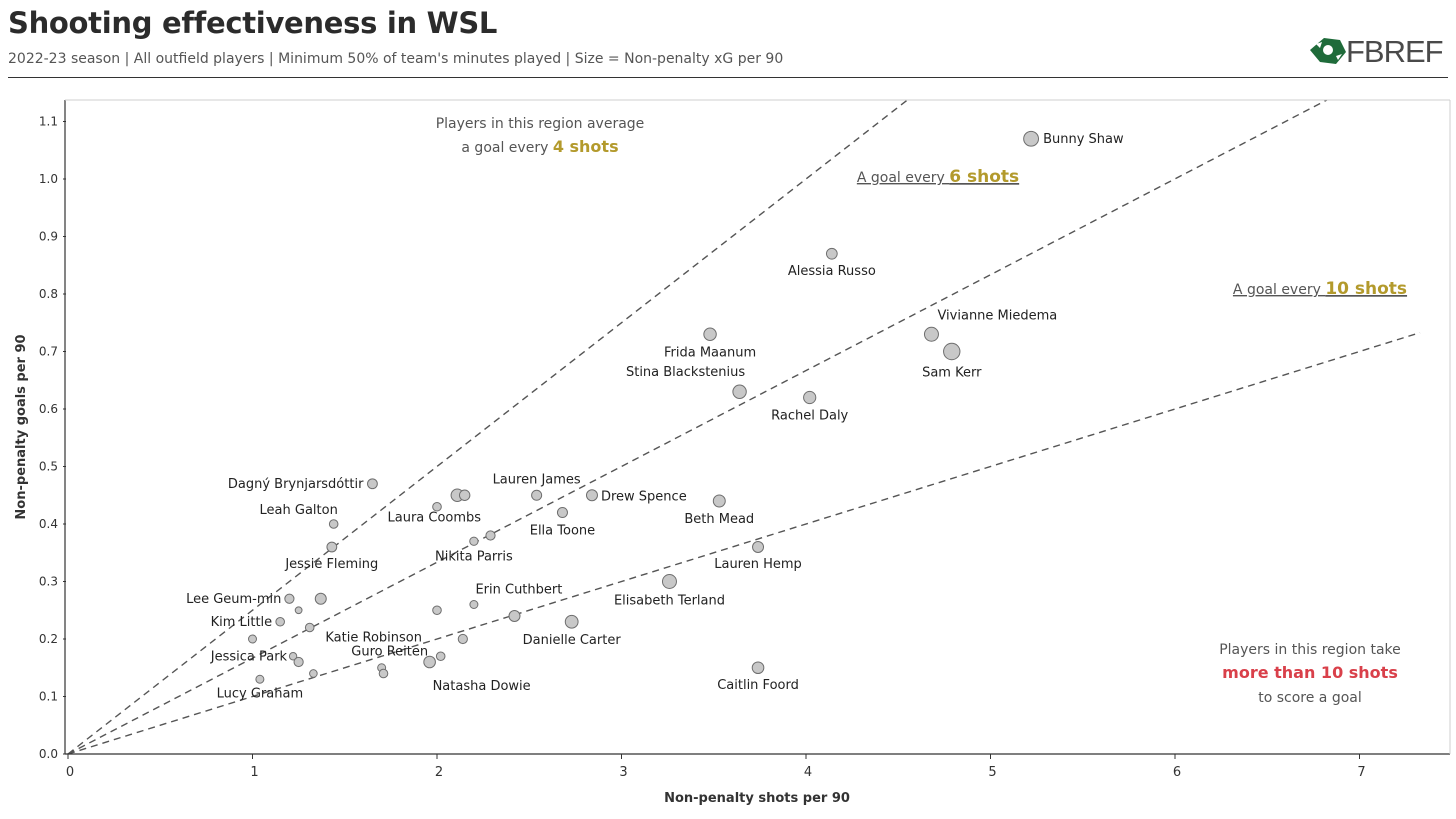 This screenshot has height=819, width=1456. What do you see at coordinates (333, 524) in the screenshot?
I see `point-leah-galton` at bounding box center [333, 524].